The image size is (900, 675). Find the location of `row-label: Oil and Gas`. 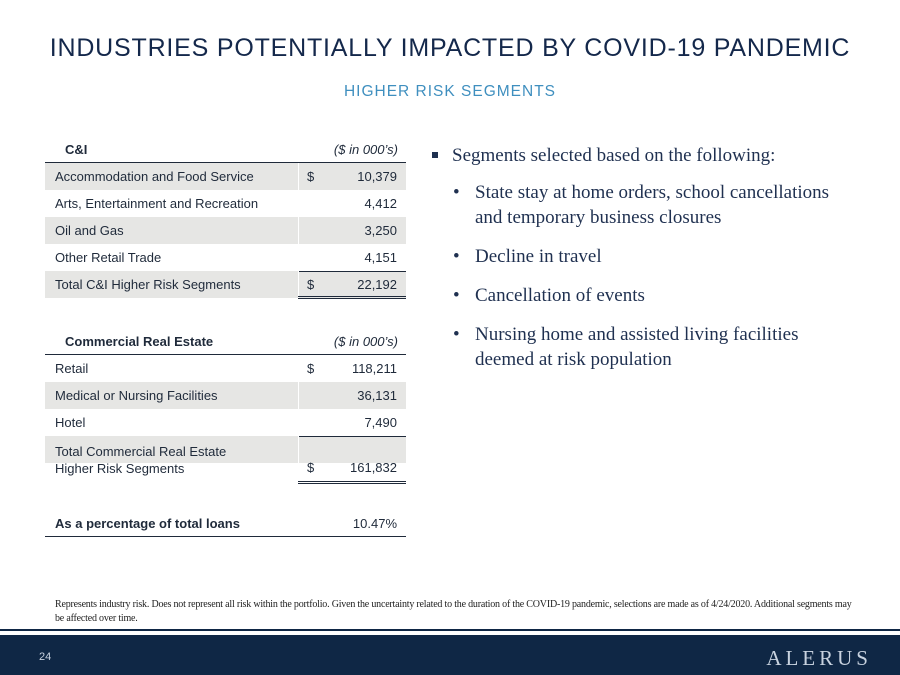

row-label: Oil and Gas is located at coordinates (89, 230).